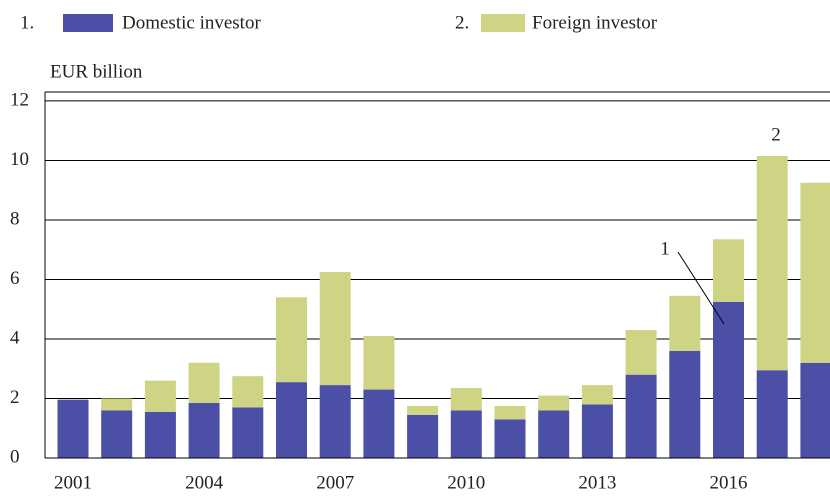 Image resolution: width=830 pixels, height=496 pixels. Describe the element at coordinates (15, 337) in the screenshot. I see `y-tick-label: 4` at that location.